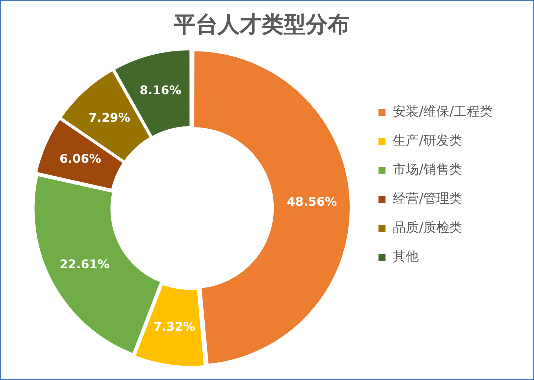 The height and width of the screenshot is (380, 534). Describe the element at coordinates (85, 264) in the screenshot. I see `data-label: 22.61%` at that location.